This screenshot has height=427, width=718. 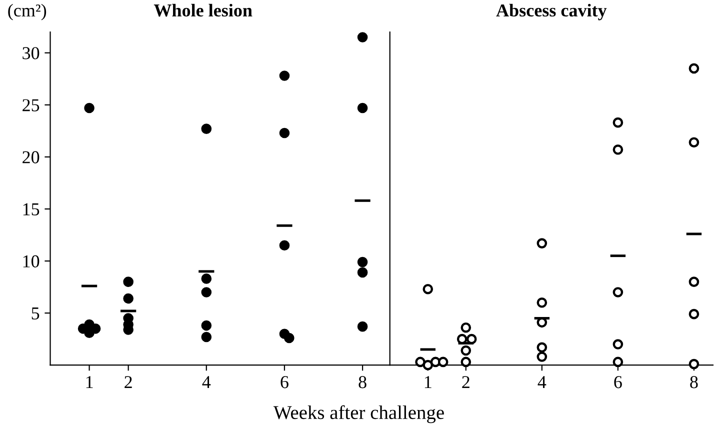 I want to click on y-tick-label: 20, so click(x=31, y=157).